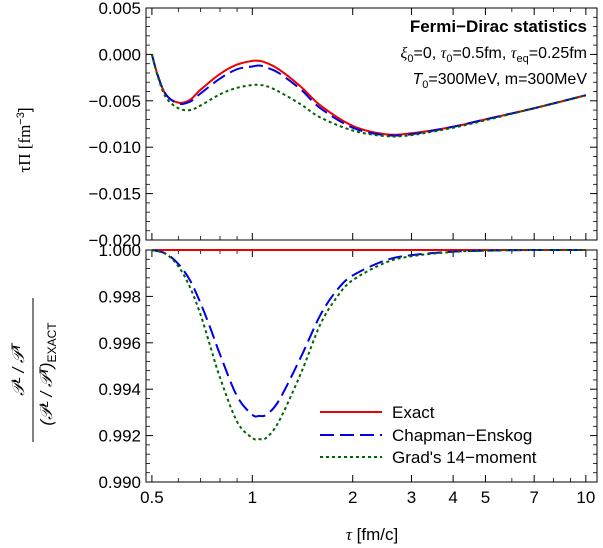 The image size is (603, 548). I want to click on top-ylabel: τΠ [fm−3], so click(24, 139).